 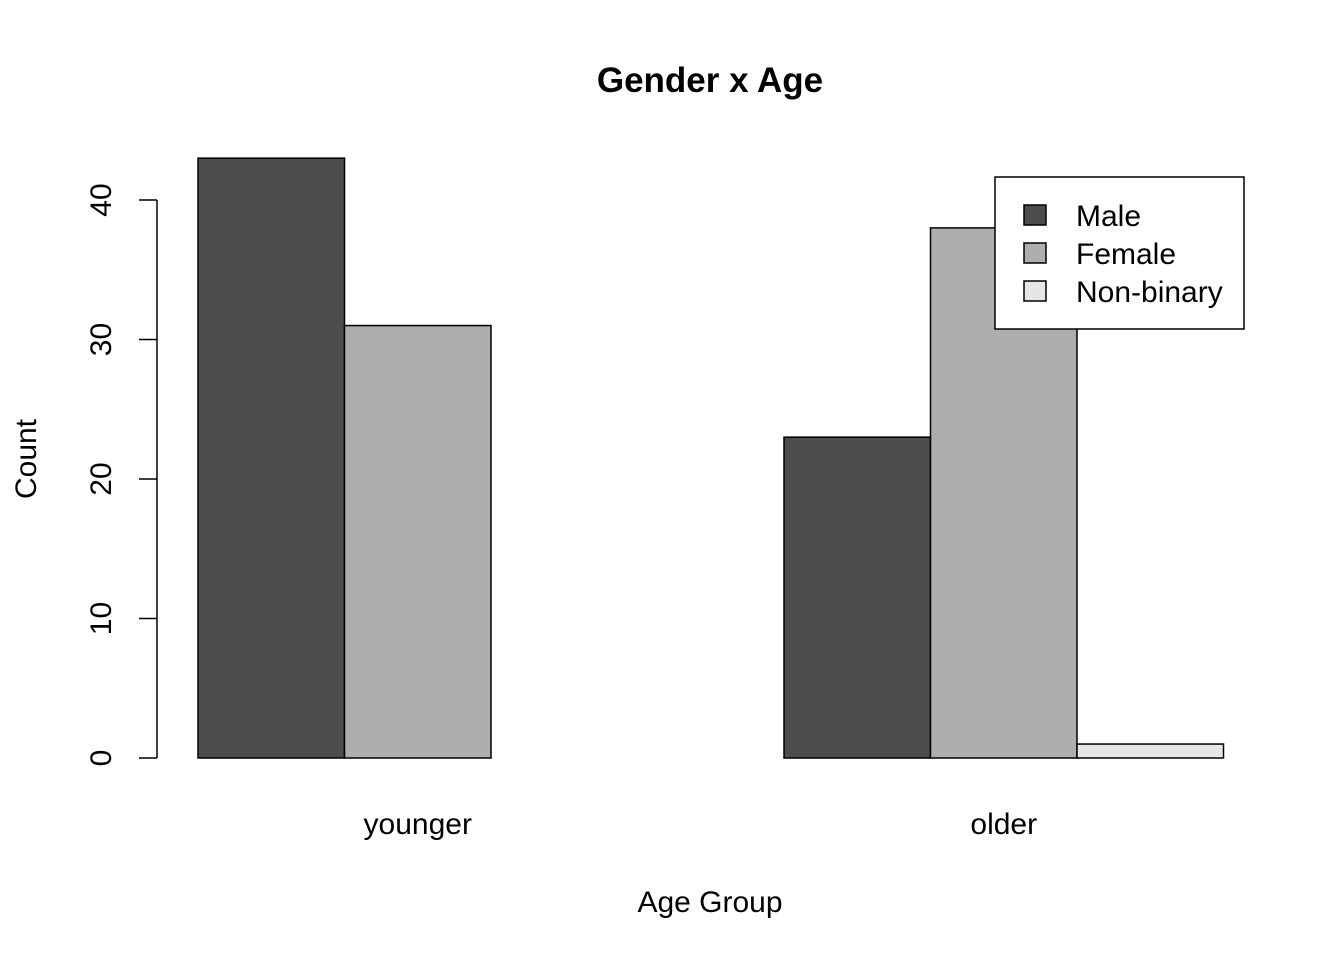 What do you see at coordinates (1003, 824) in the screenshot?
I see `x-tick-label-older: older` at bounding box center [1003, 824].